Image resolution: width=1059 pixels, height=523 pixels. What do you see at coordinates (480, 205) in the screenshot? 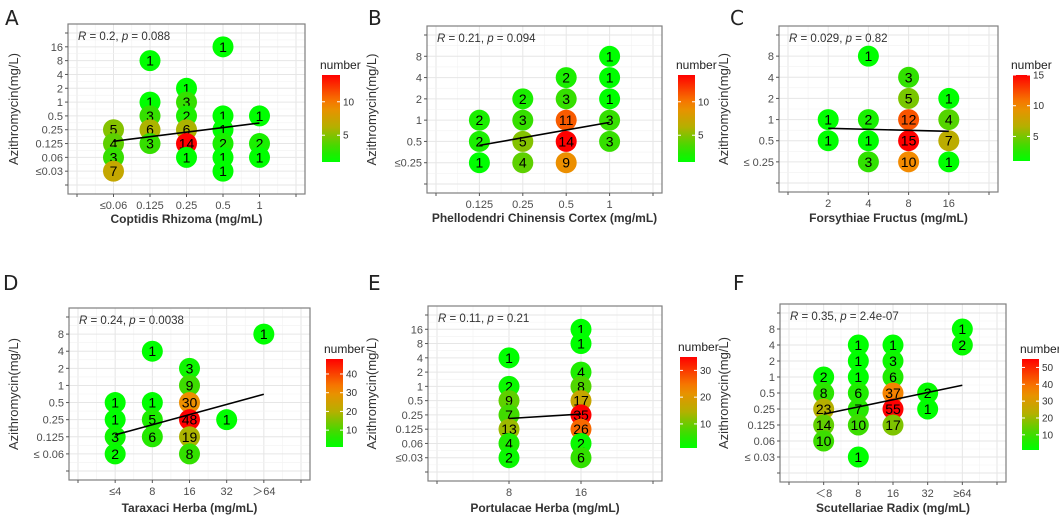
I see `x-tick-label: 0.125` at bounding box center [480, 205].